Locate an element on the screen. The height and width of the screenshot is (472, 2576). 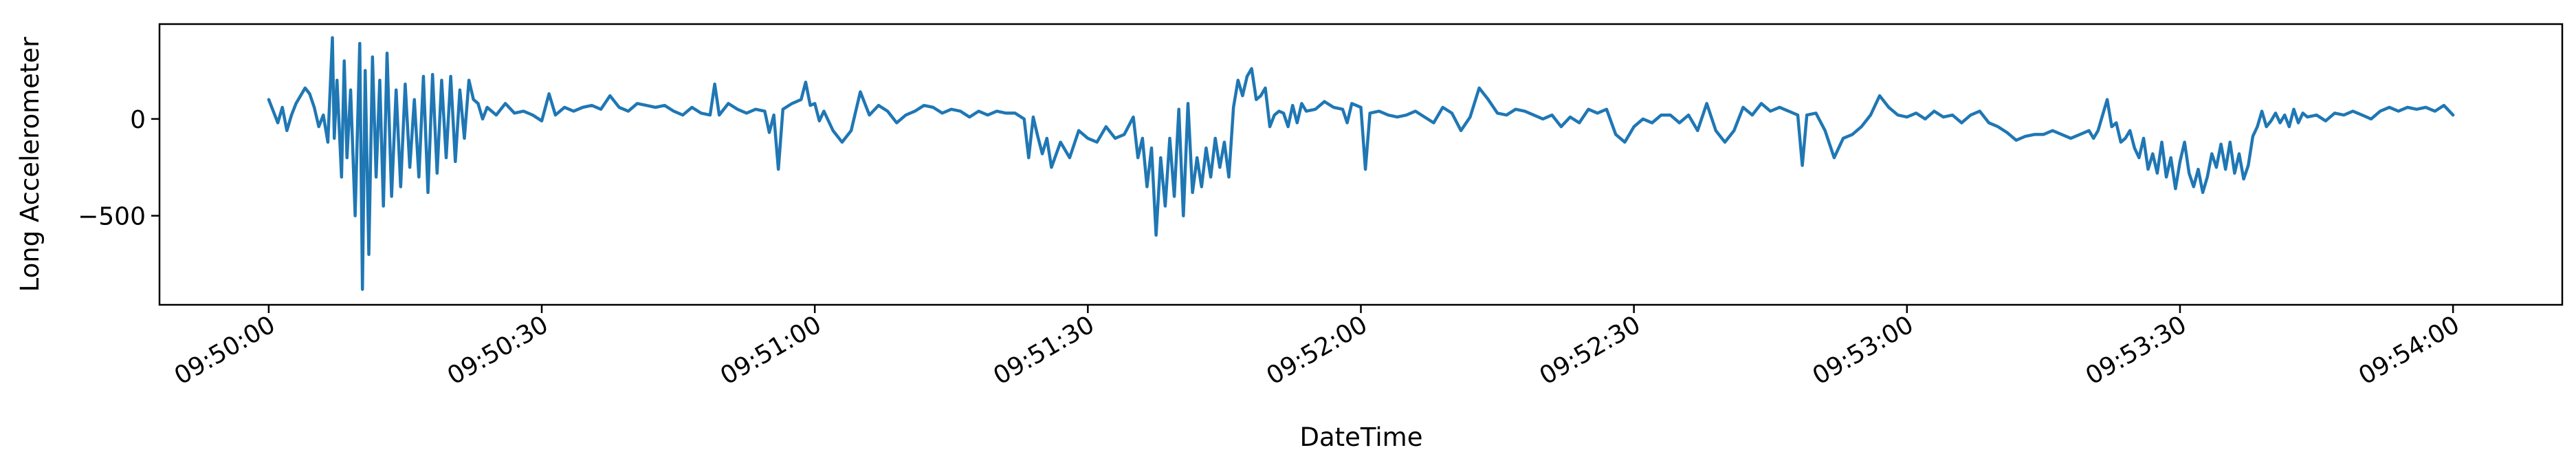
x-tick-label: 09:53:30 is located at coordinates (2136, 350).